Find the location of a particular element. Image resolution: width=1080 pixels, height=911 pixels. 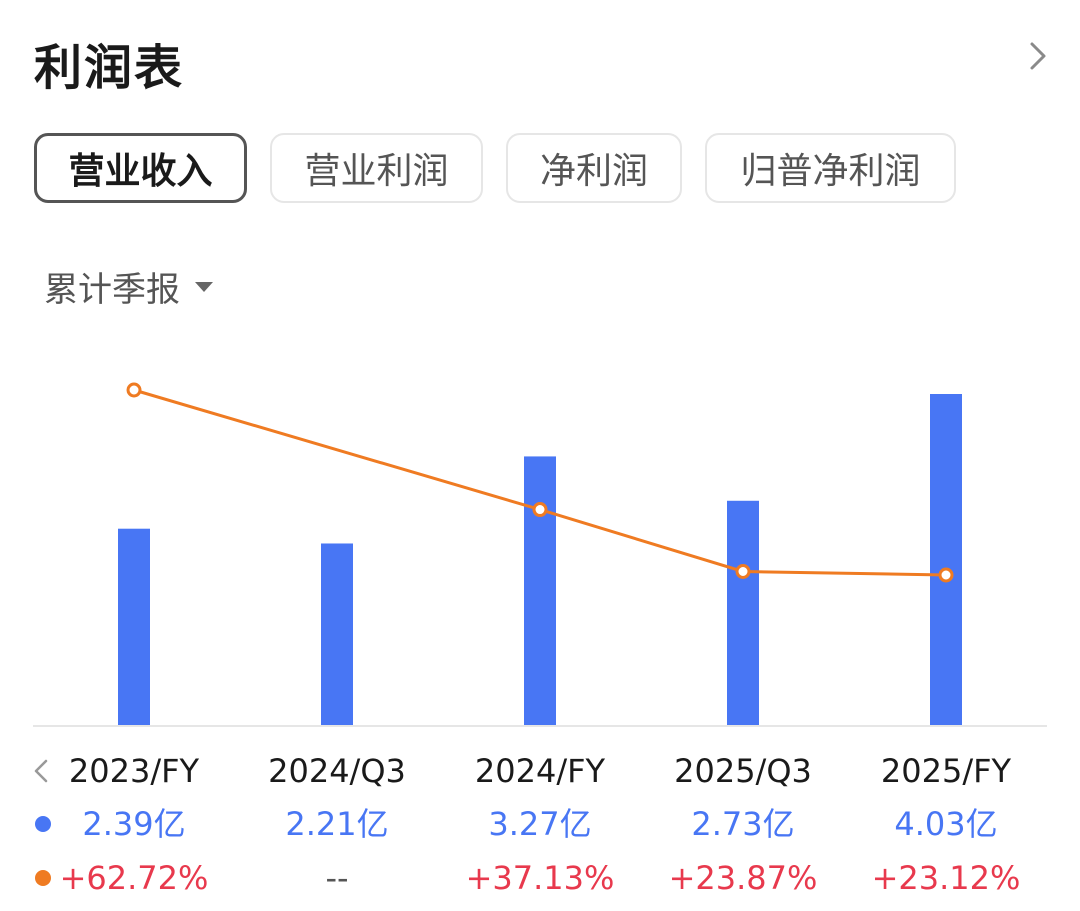

category-row: 2023/FY 2024/Q3 2024/FY 2025/Q3 2025/FY is located at coordinates (540, 771).